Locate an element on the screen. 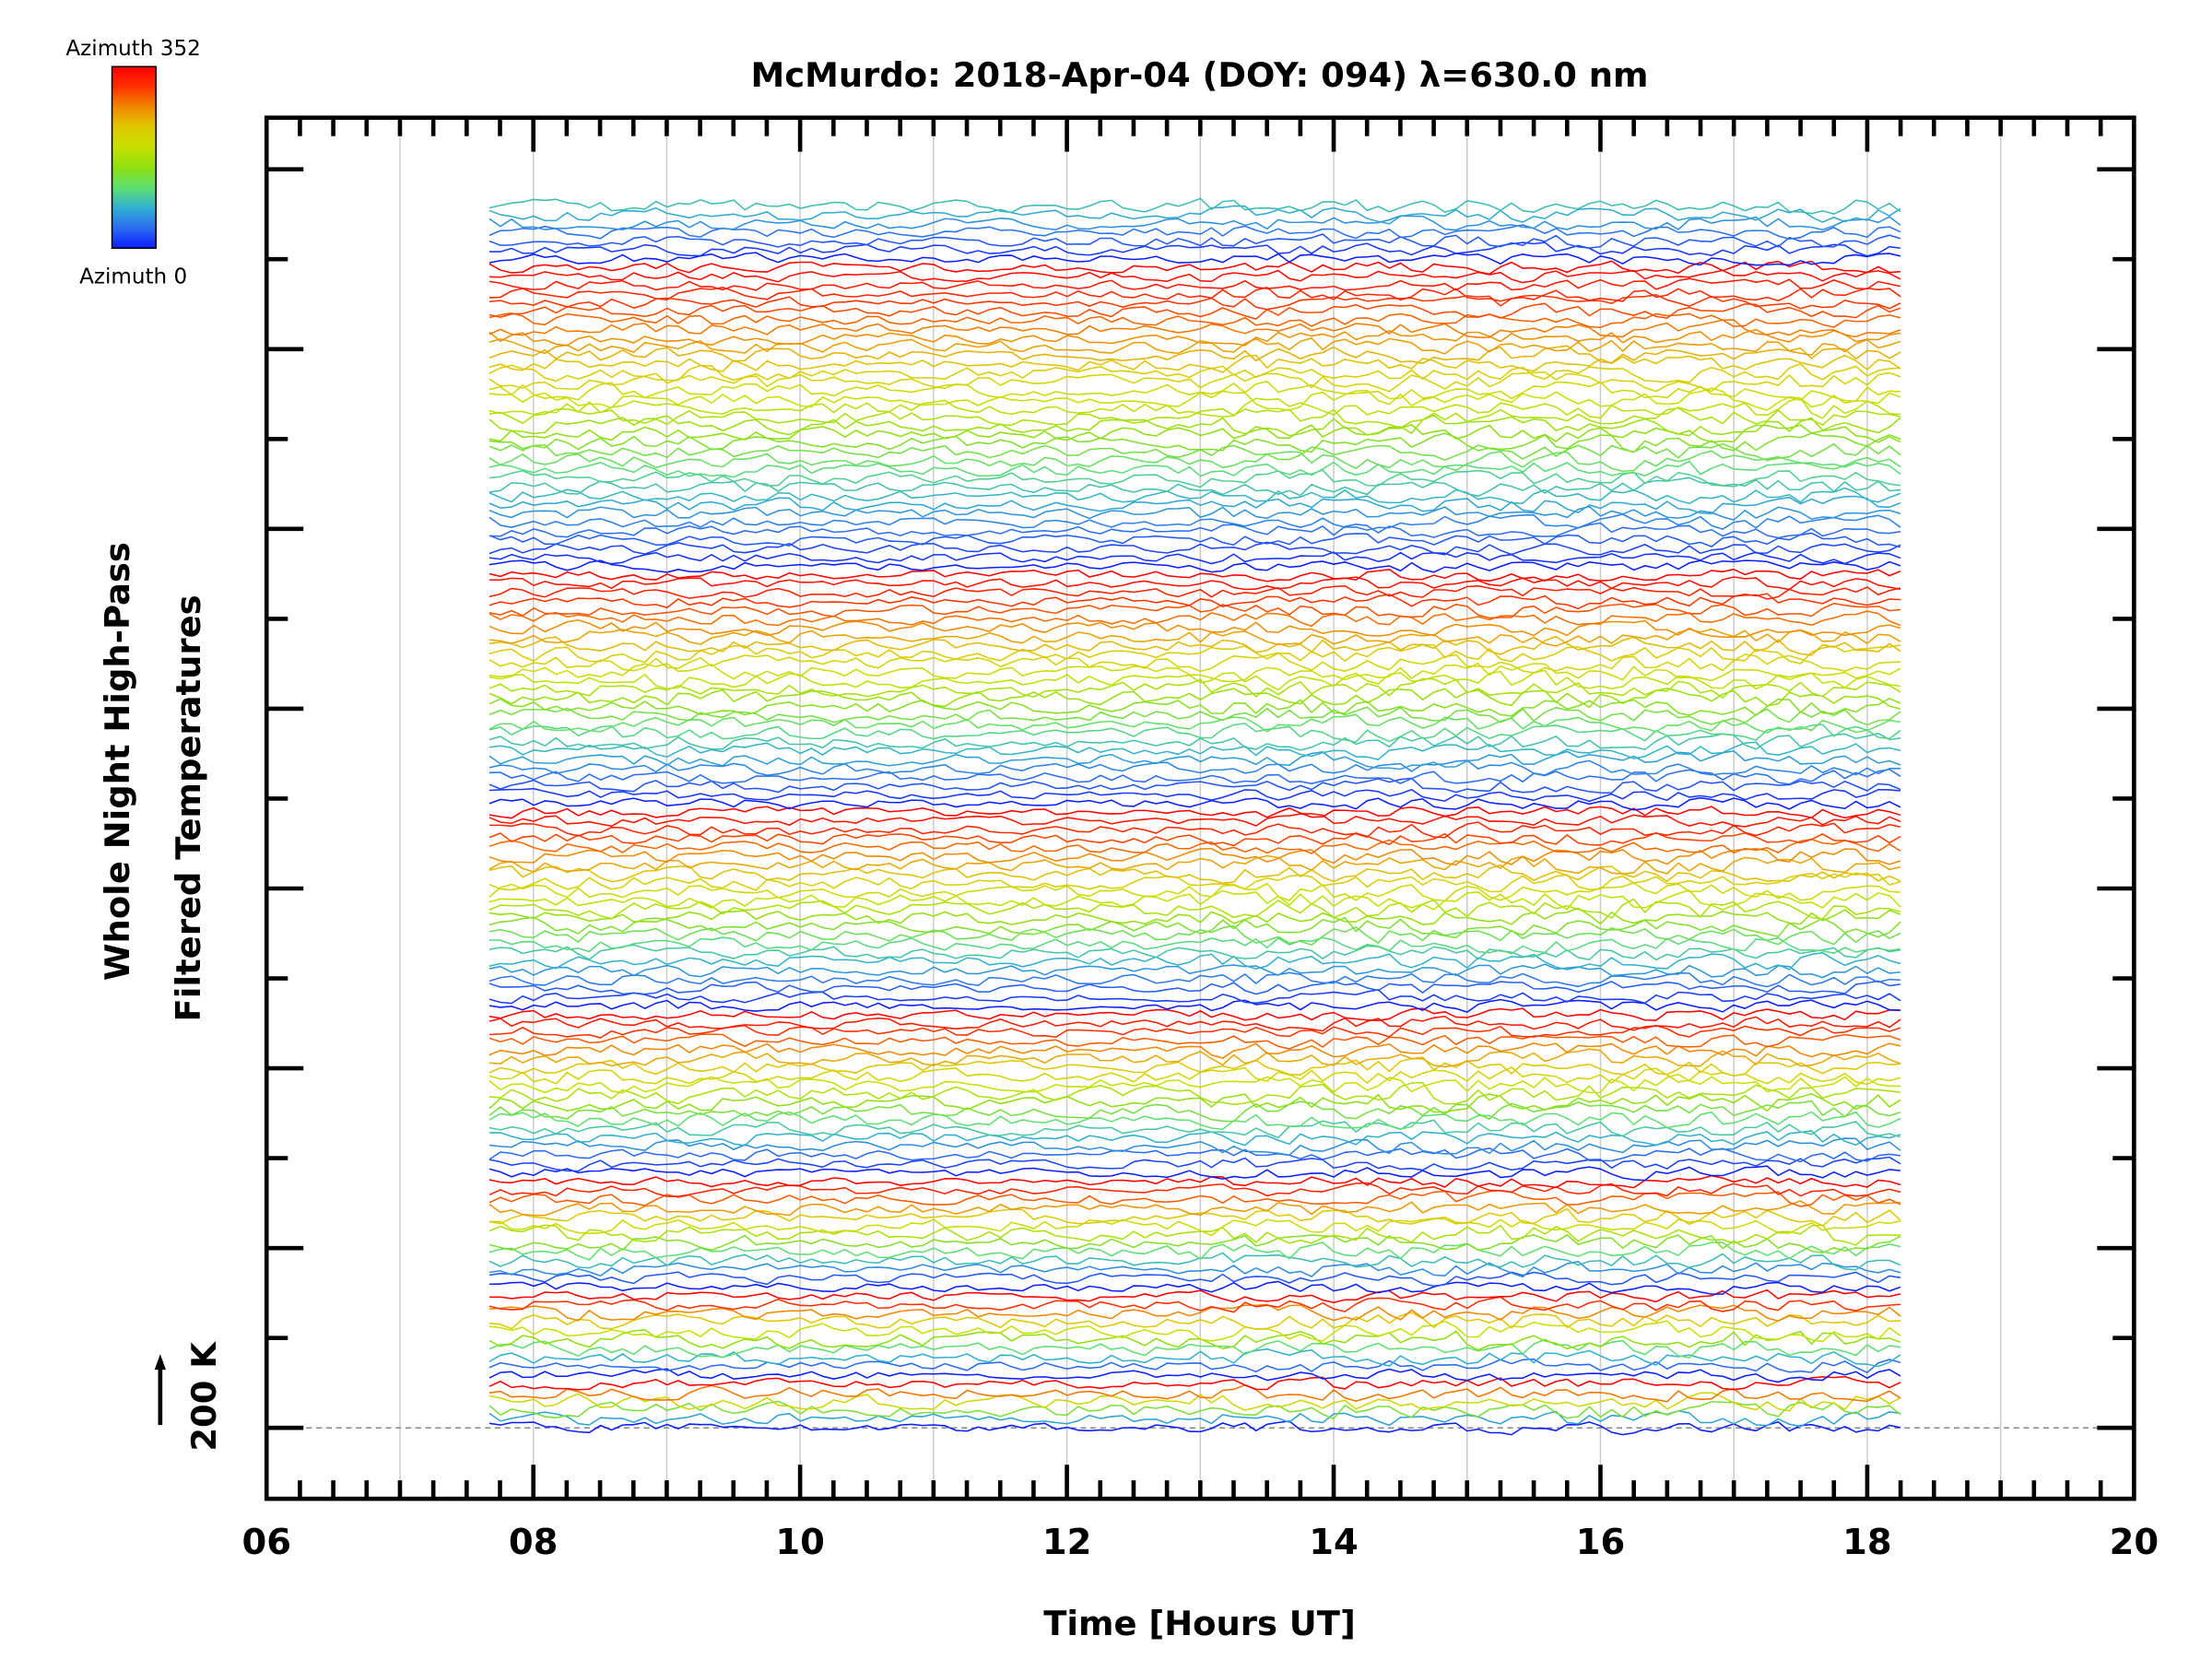 This screenshot has height=1659, width=2212. colorbar: Azimuth 352 Azimuth 0 is located at coordinates (132, 163).